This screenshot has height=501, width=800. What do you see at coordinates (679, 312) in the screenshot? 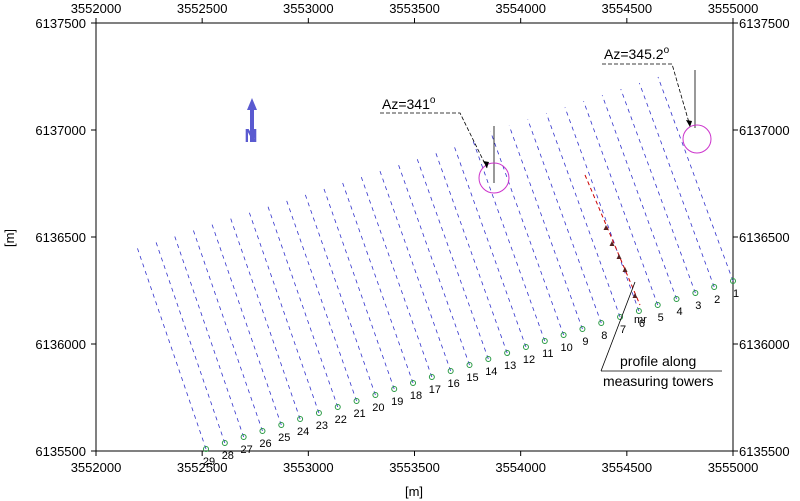
I see `turbine-number-label: 4` at bounding box center [679, 312].